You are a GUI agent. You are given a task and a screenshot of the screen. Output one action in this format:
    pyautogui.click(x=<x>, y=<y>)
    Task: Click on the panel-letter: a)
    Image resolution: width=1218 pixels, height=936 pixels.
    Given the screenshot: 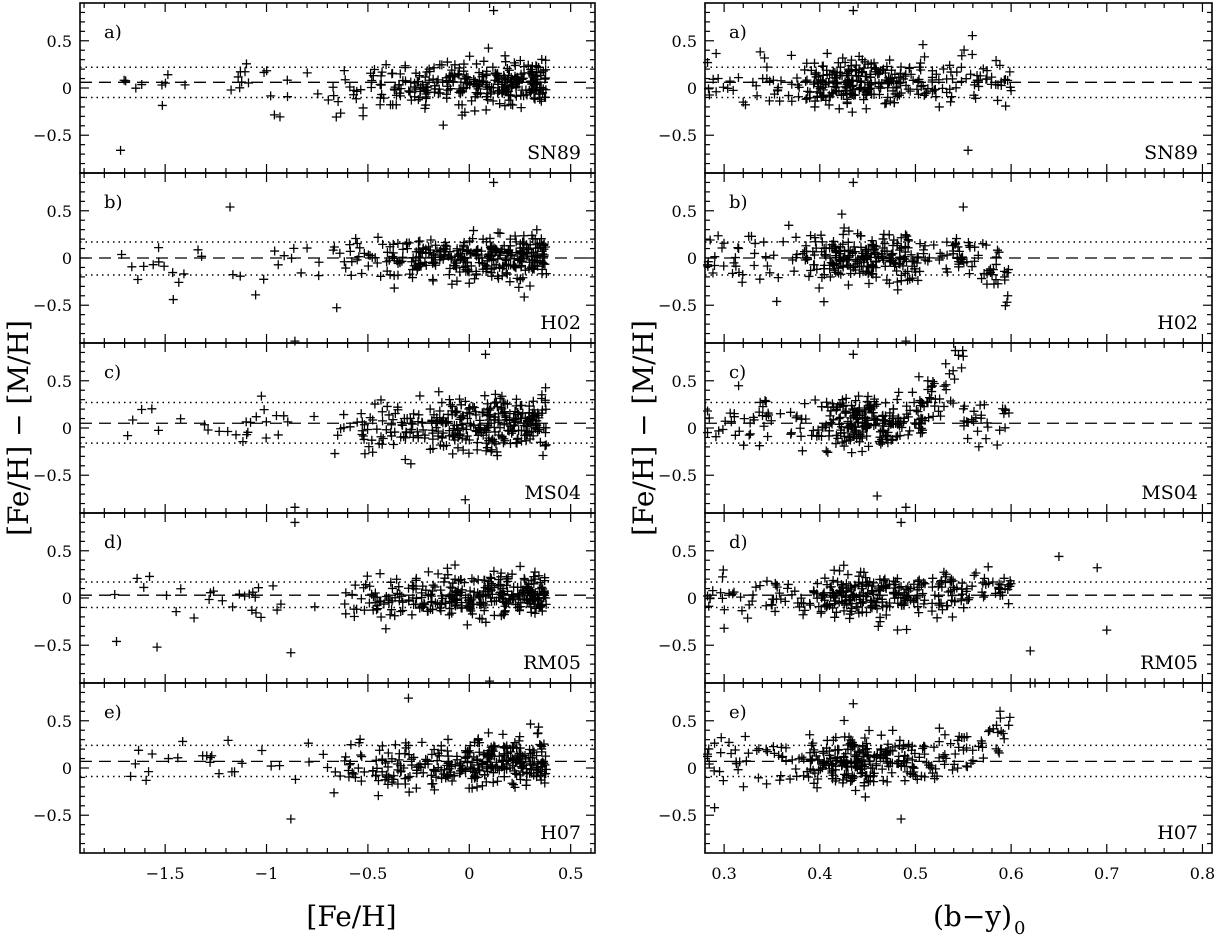 What is the action you would take?
    pyautogui.click(x=738, y=32)
    